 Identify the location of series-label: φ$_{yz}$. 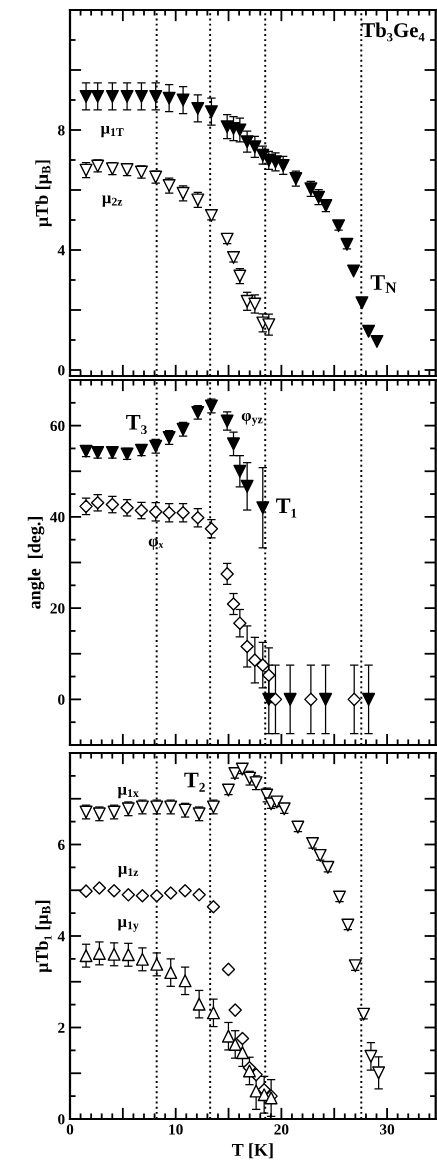
(252, 419).